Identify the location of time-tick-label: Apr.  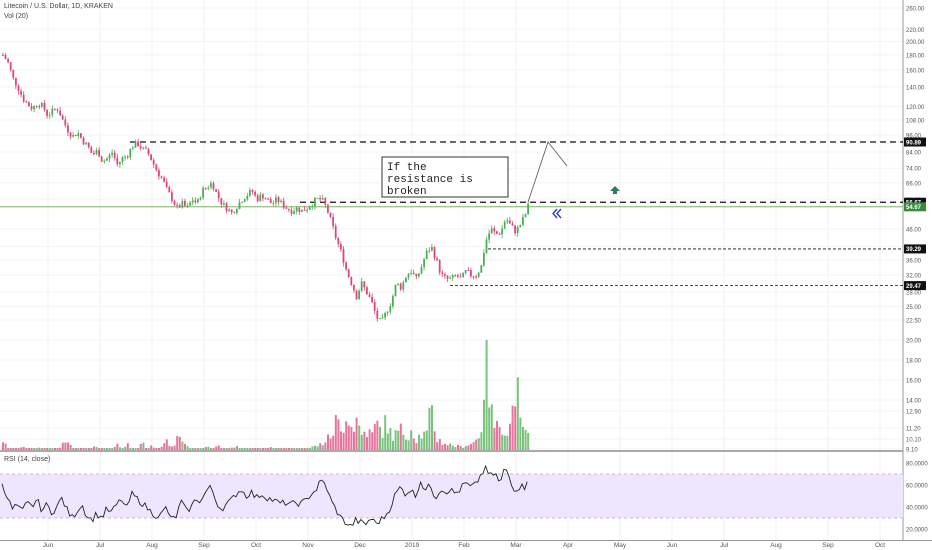
(568, 545).